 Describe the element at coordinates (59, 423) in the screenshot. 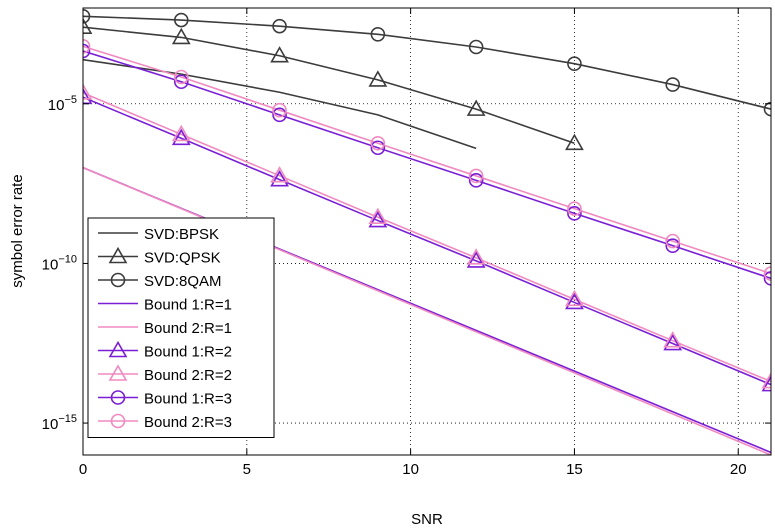

I see `y-tick-label: 10−15` at that location.